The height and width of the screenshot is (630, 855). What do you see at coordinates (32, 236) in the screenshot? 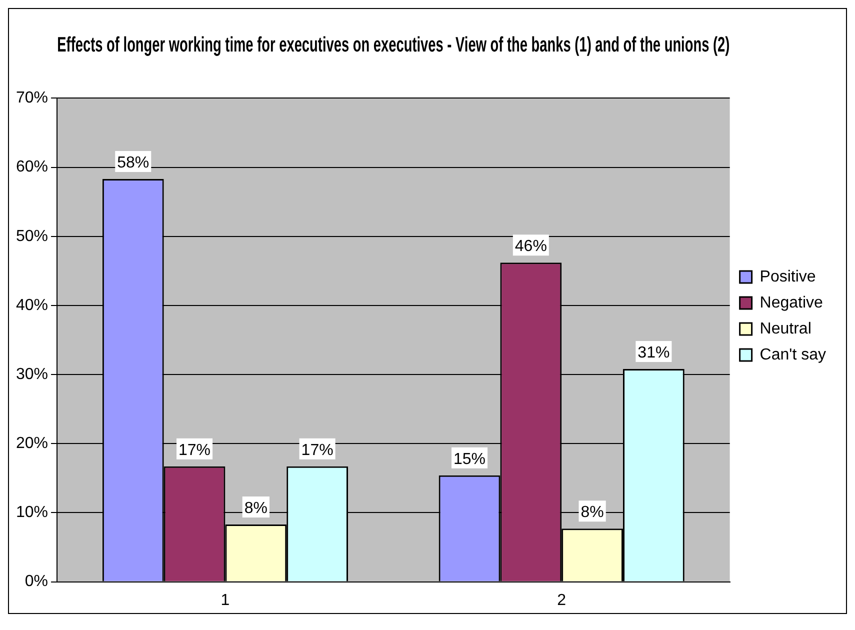
I see `y-tick-label: 50%` at bounding box center [32, 236].